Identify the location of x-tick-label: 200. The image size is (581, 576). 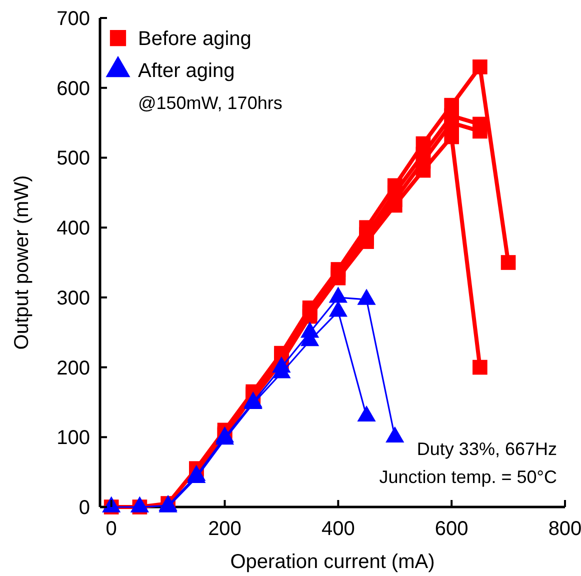
(225, 529).